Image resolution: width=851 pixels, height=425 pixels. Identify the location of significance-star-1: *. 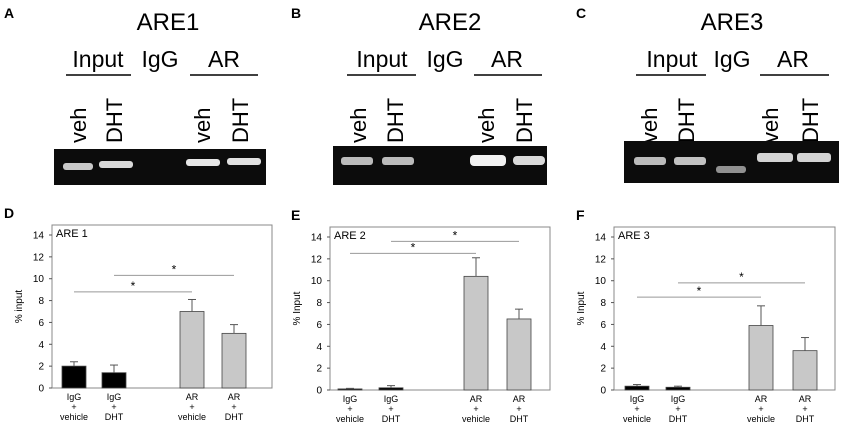
(174, 269).